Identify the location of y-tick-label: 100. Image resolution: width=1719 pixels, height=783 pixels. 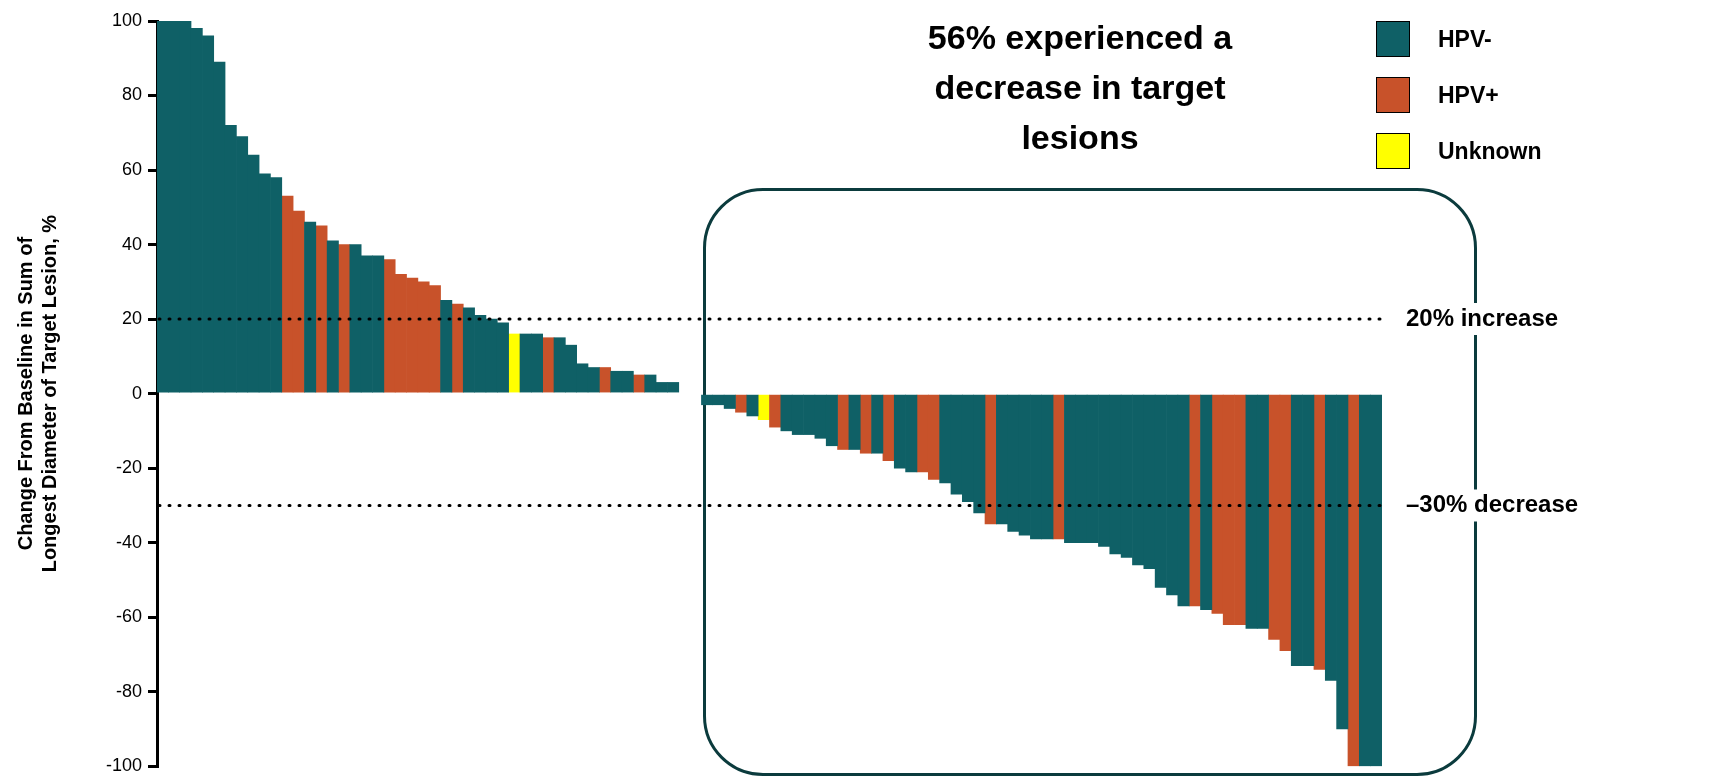
(126, 19).